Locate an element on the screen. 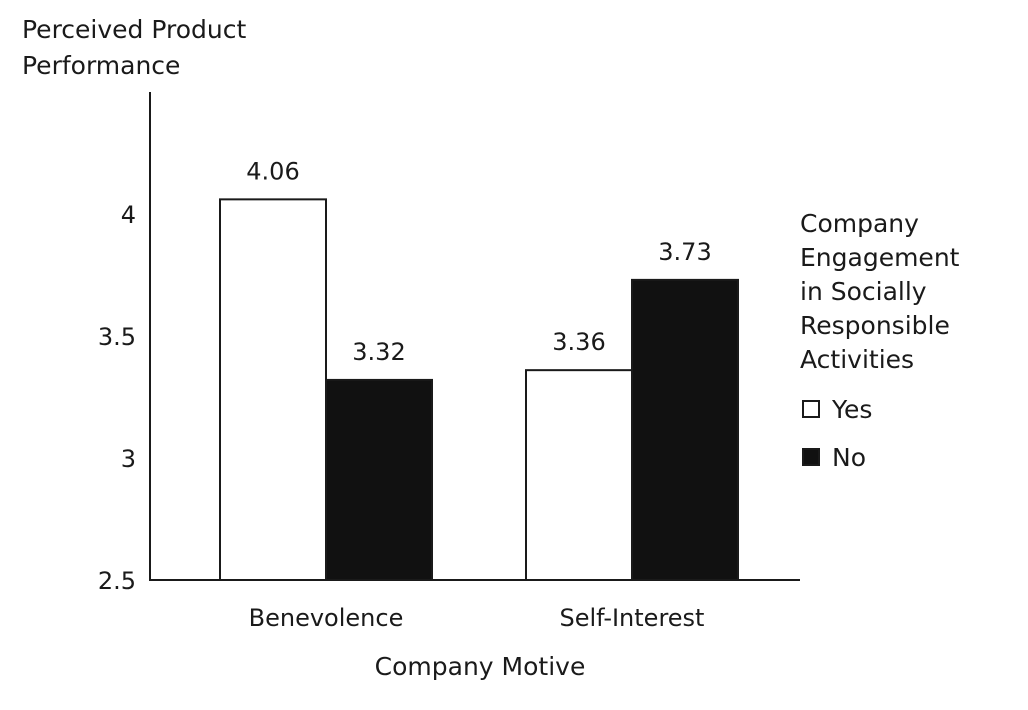  legend-title-line-1: Company is located at coordinates (859, 223).